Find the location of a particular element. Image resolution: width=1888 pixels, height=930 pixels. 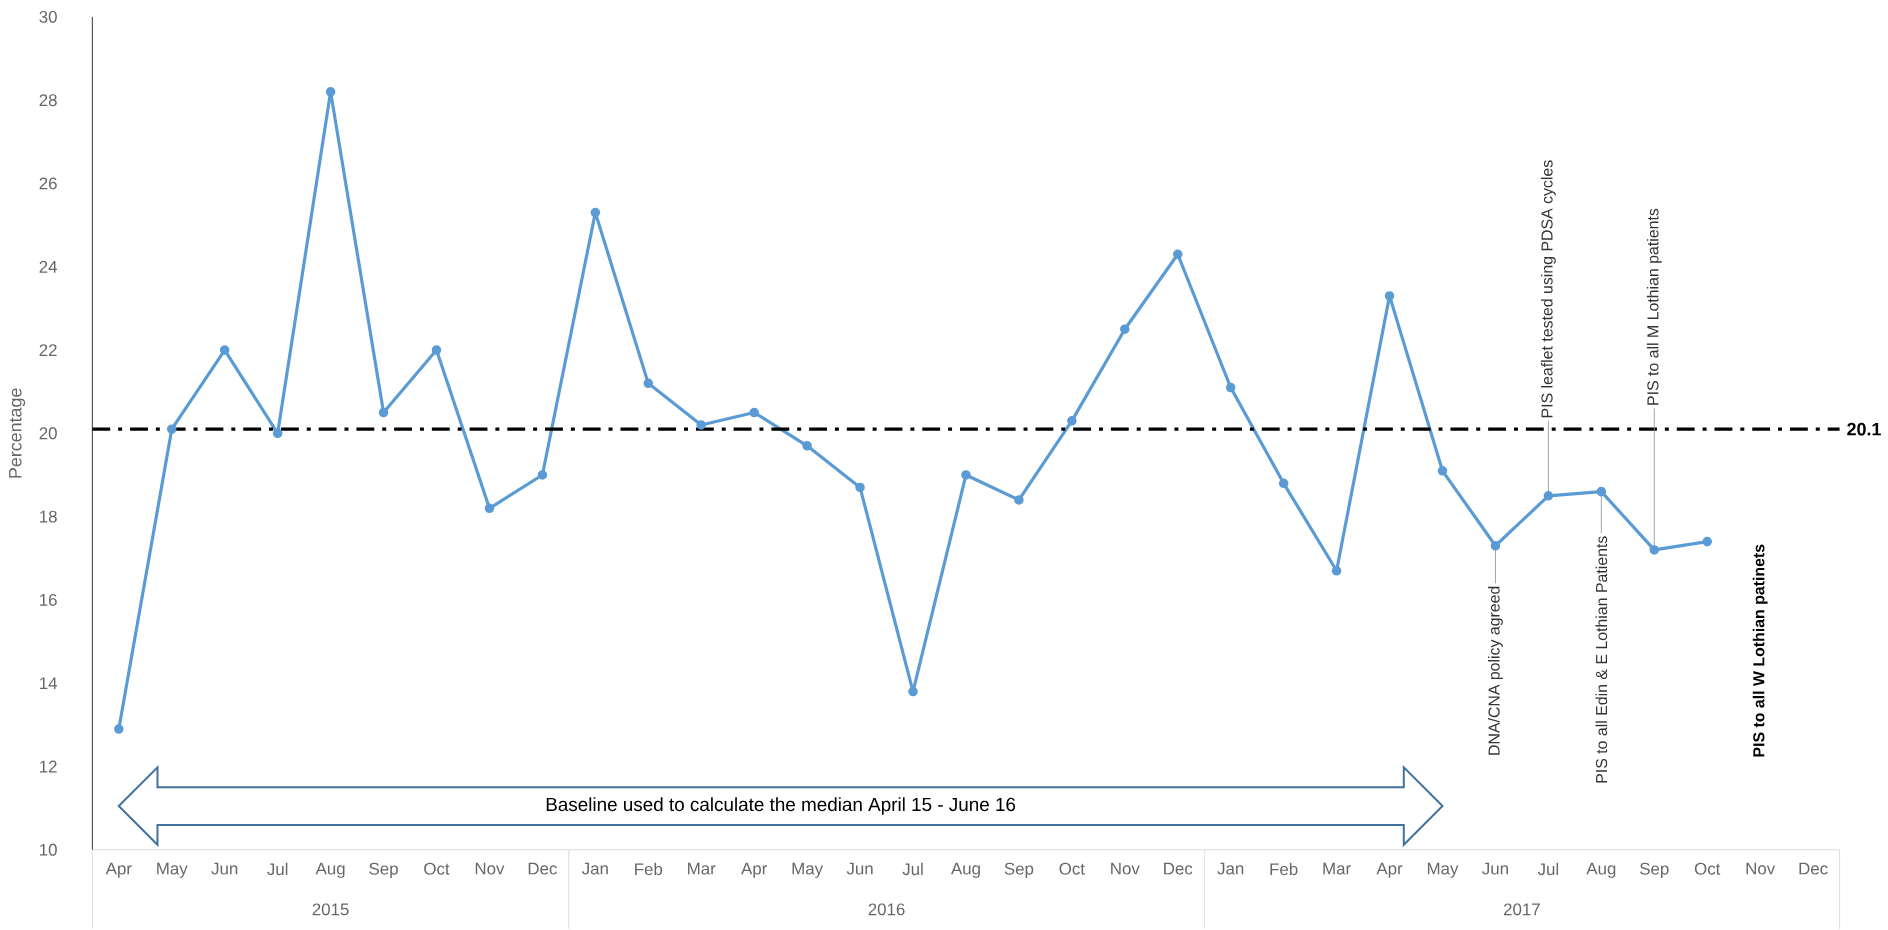

y-tick-label: 12 is located at coordinates (48, 766).